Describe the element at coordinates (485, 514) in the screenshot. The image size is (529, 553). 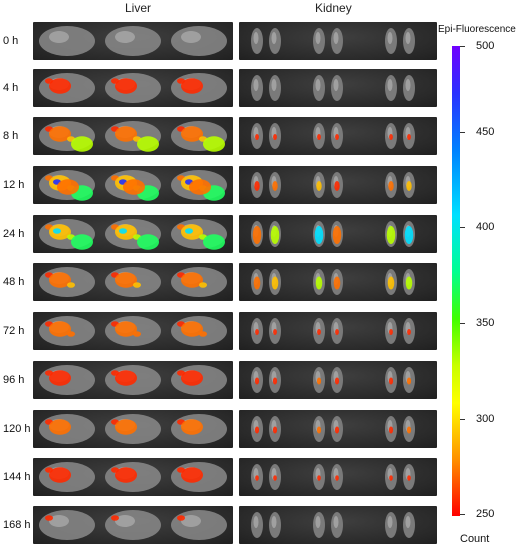
I see `colorbar-tick-label: 250` at that location.